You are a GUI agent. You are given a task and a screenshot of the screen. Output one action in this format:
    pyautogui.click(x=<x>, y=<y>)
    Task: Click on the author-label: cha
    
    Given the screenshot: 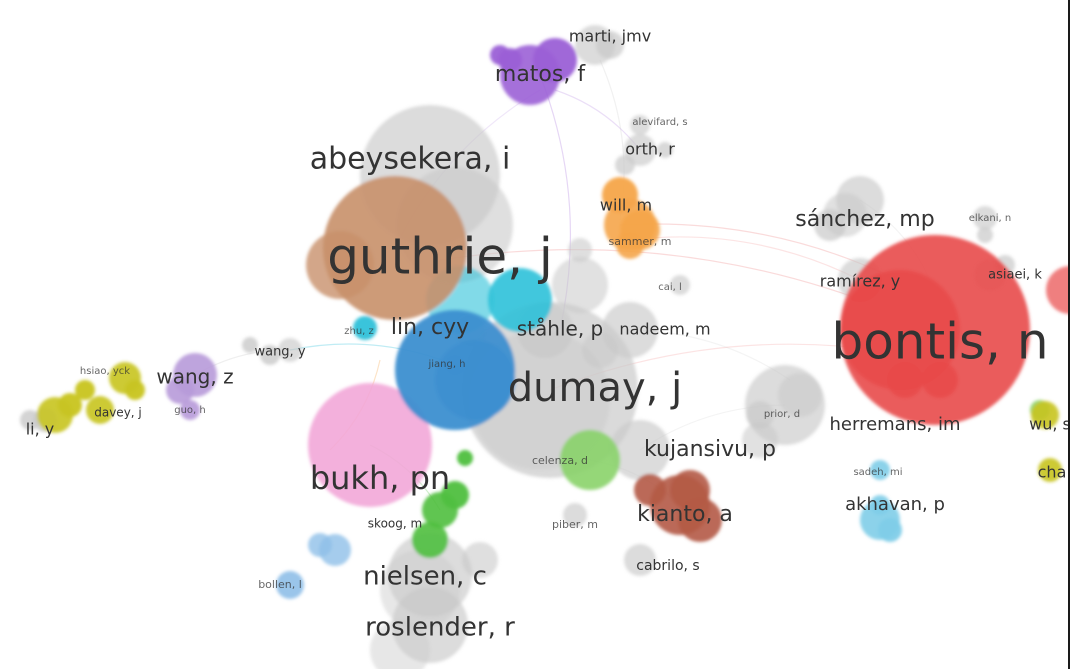 What is the action you would take?
    pyautogui.click(x=1052, y=472)
    